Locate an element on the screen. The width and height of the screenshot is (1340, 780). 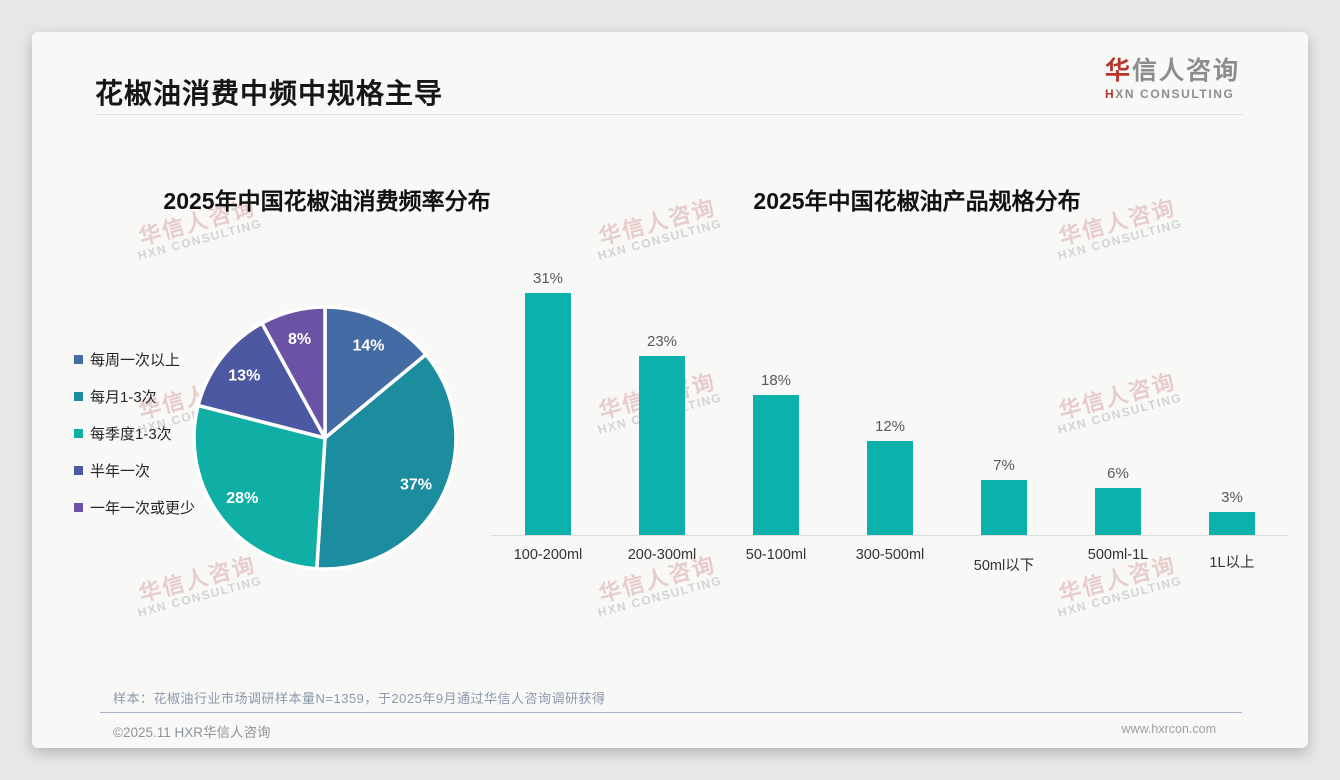
bar-column: 12% is located at coordinates (890, 476).